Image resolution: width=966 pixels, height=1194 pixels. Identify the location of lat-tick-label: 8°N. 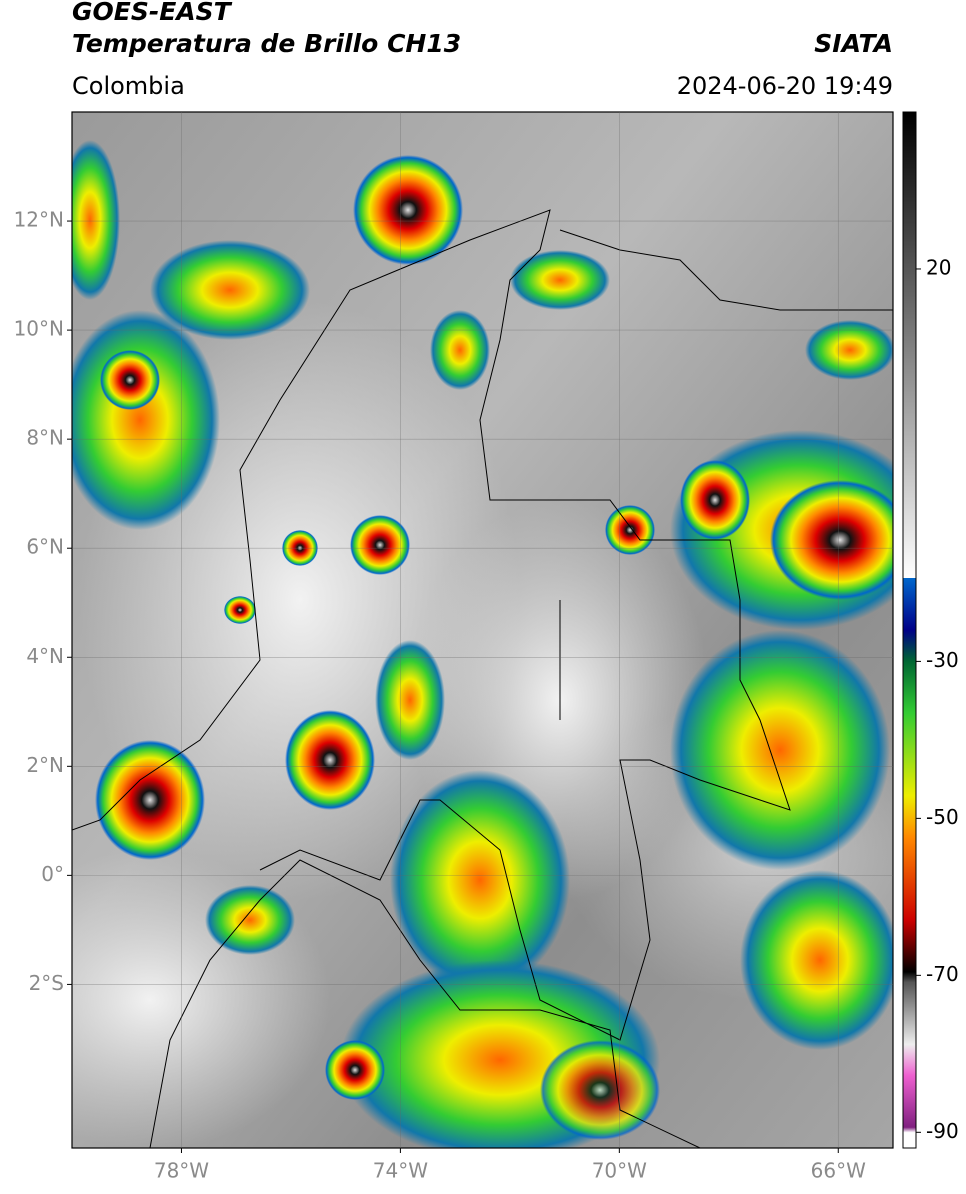
(45, 438).